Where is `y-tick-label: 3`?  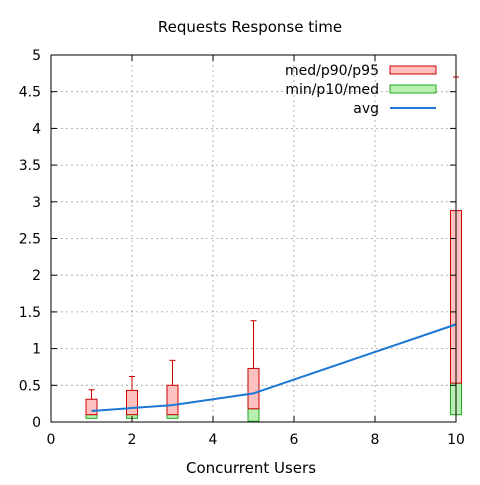 y-tick-label: 3 is located at coordinates (36, 203).